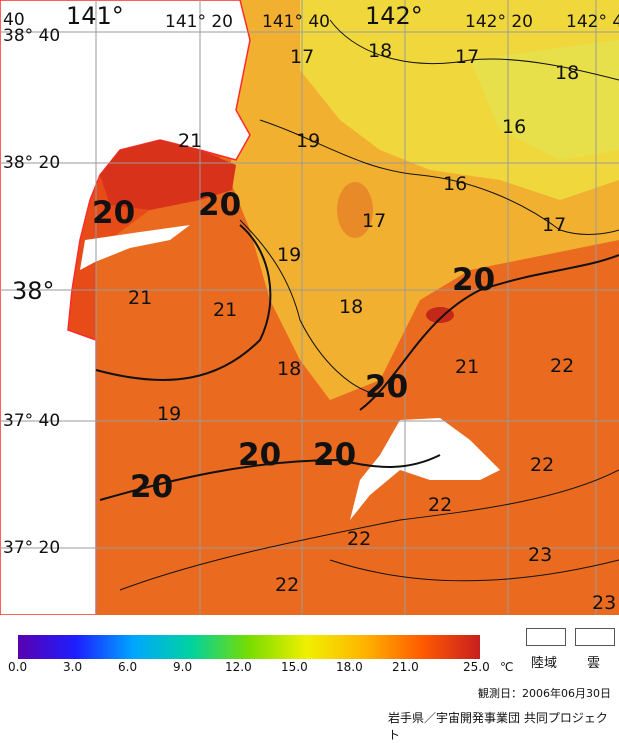  Describe the element at coordinates (32, 421) in the screenshot. I see `lat-label-37-40: 37° 40` at that location.